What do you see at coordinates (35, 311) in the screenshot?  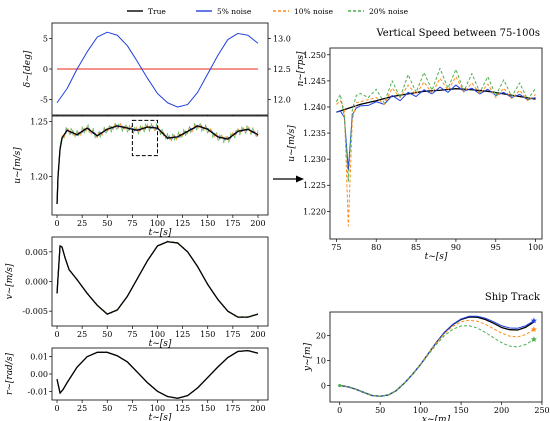 I see `y-tick-label: -0.005` at bounding box center [35, 311].